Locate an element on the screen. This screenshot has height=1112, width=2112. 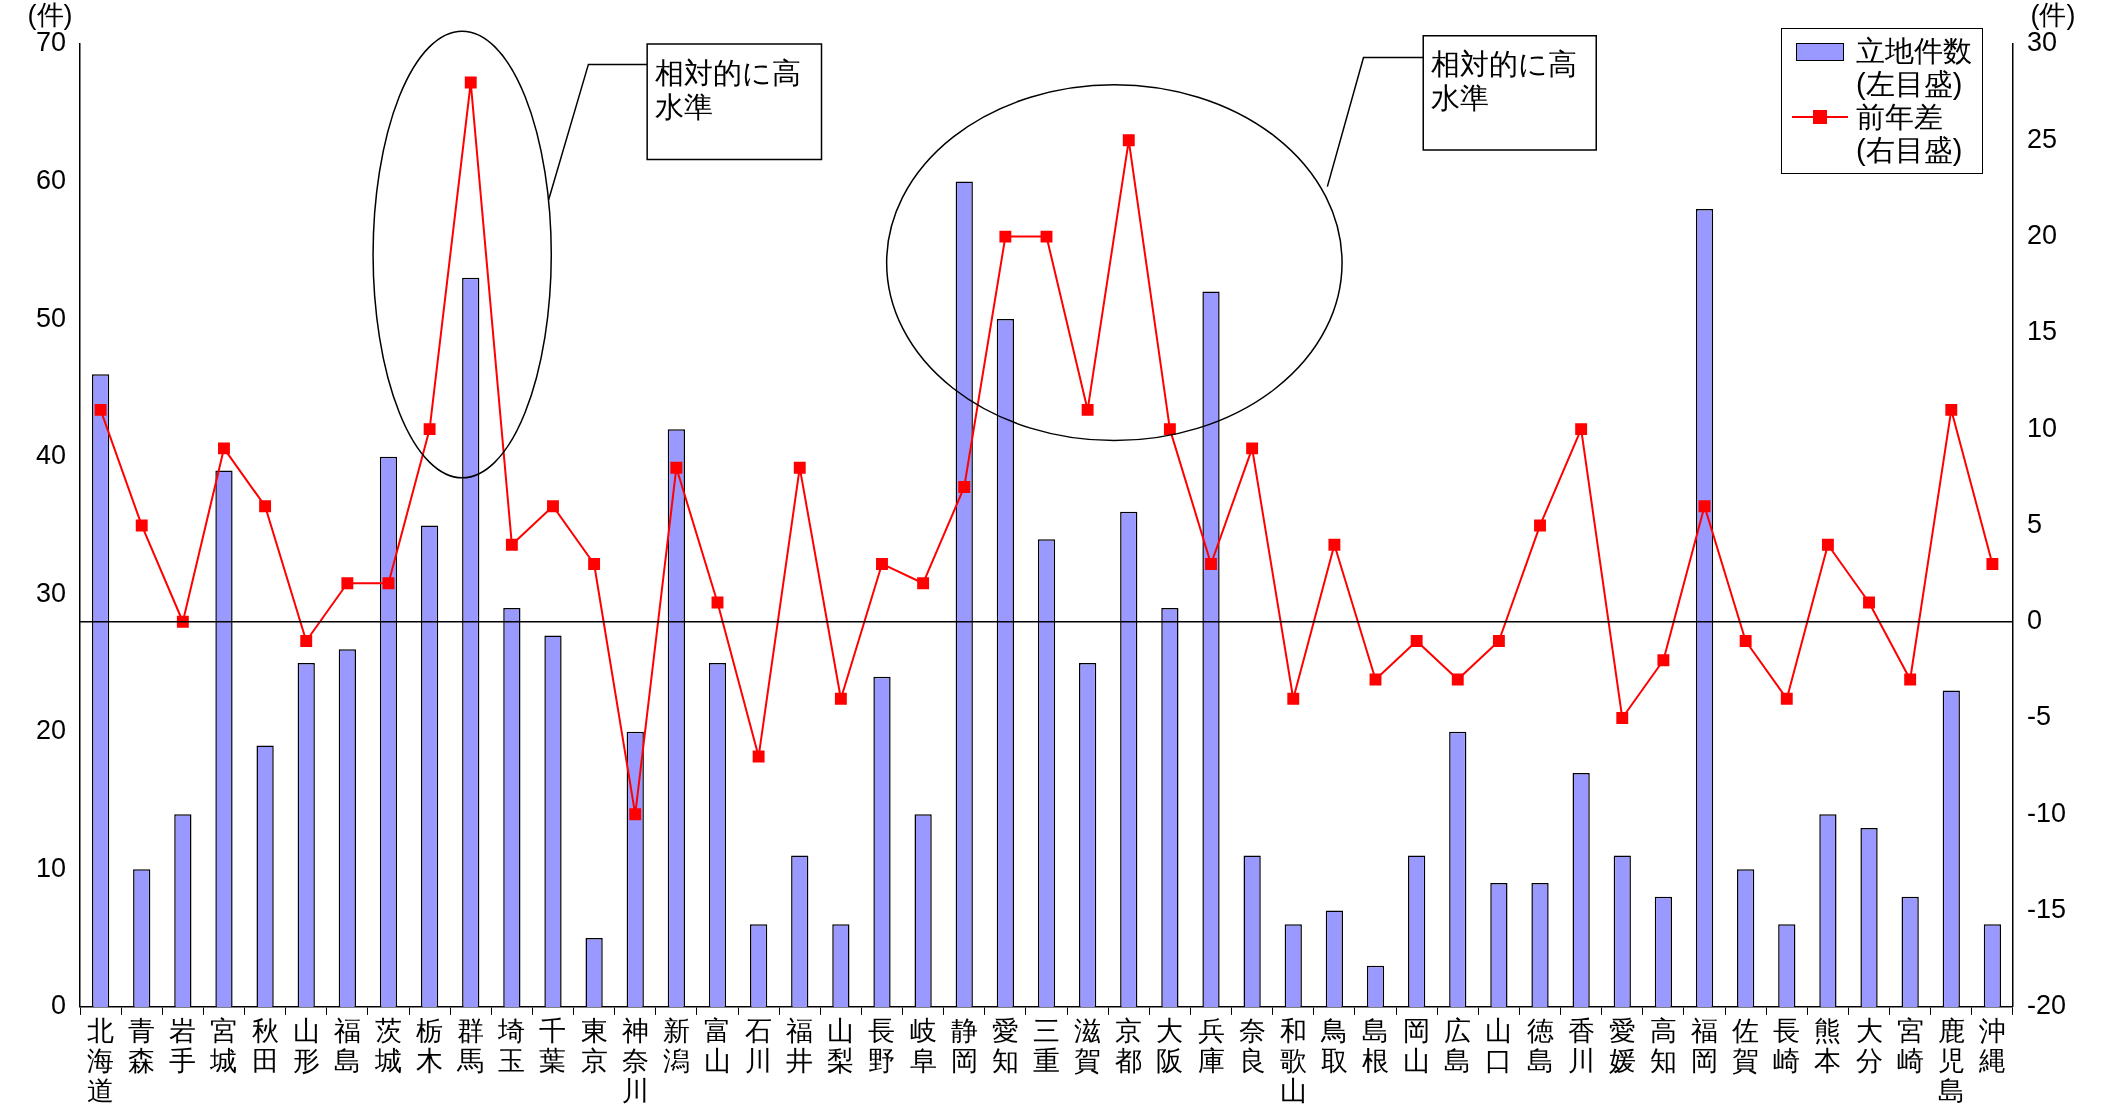
y2-tick-label: 0 is located at coordinates (2034, 620).